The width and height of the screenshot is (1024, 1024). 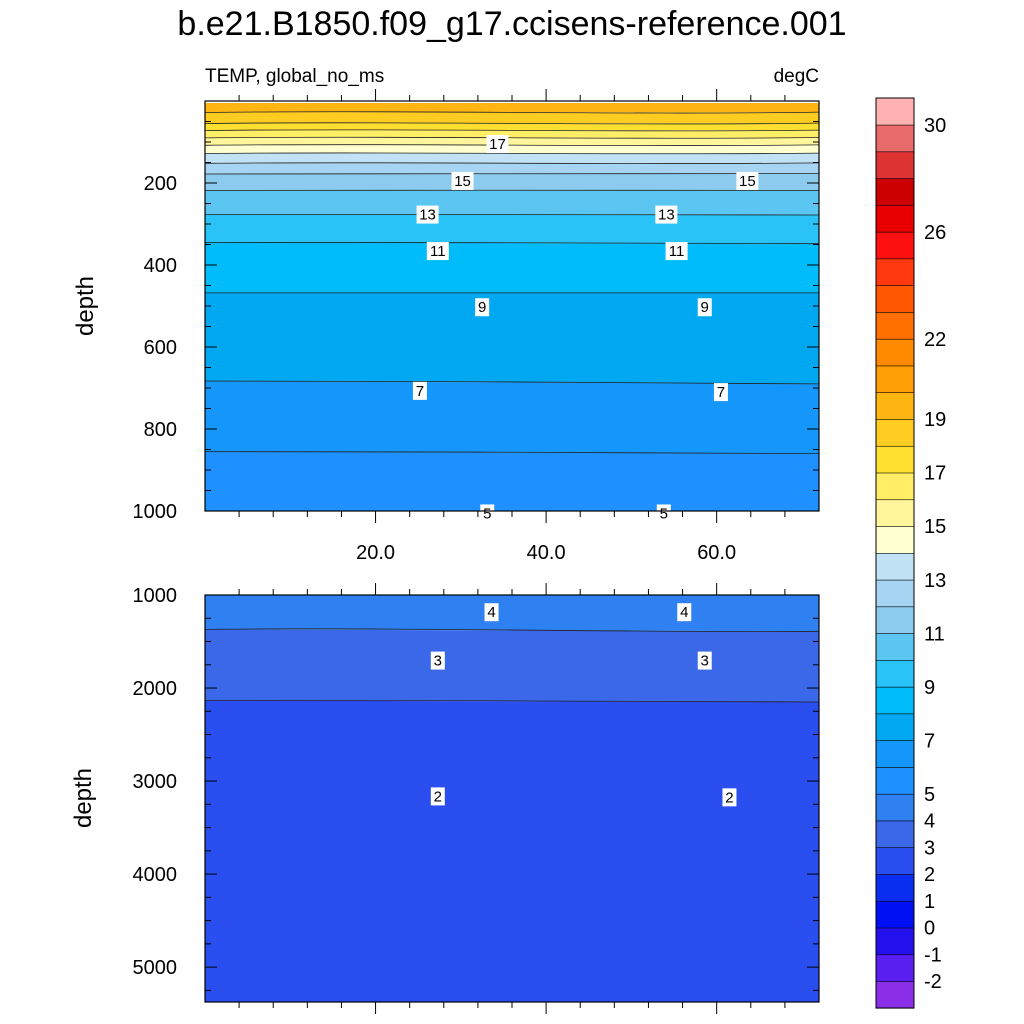 What do you see at coordinates (160, 348) in the screenshot?
I see `y-tick-label: 600` at bounding box center [160, 348].